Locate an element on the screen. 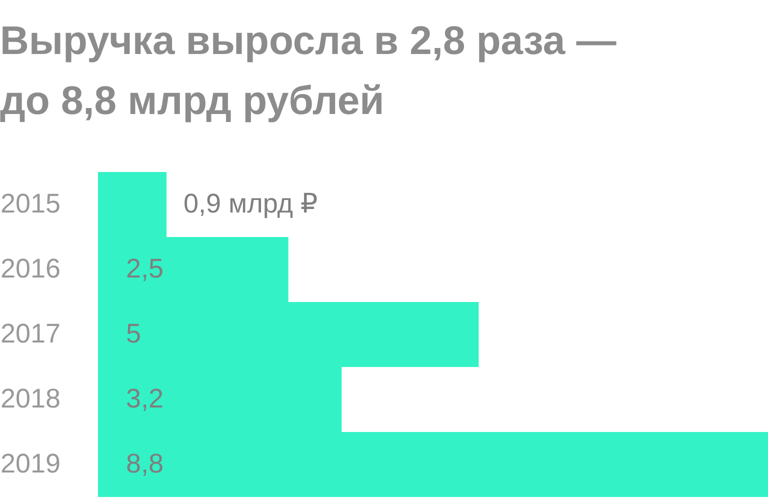 This screenshot has height=503, width=768. y-tick-label: 2019 is located at coordinates (30, 463).